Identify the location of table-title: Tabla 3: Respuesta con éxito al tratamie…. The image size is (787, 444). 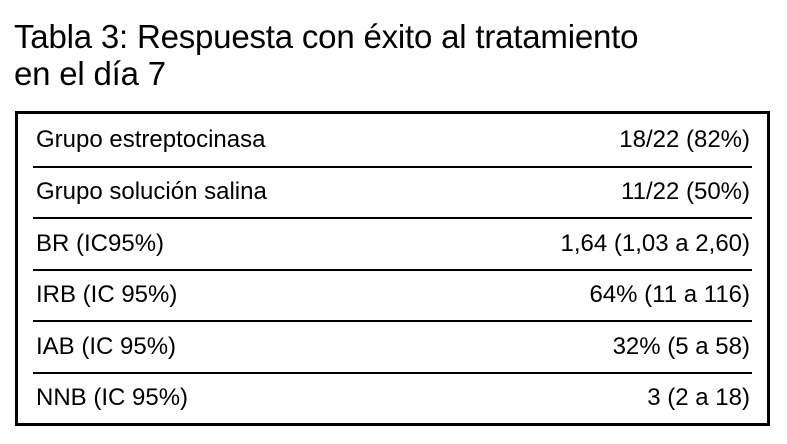
(326, 55).